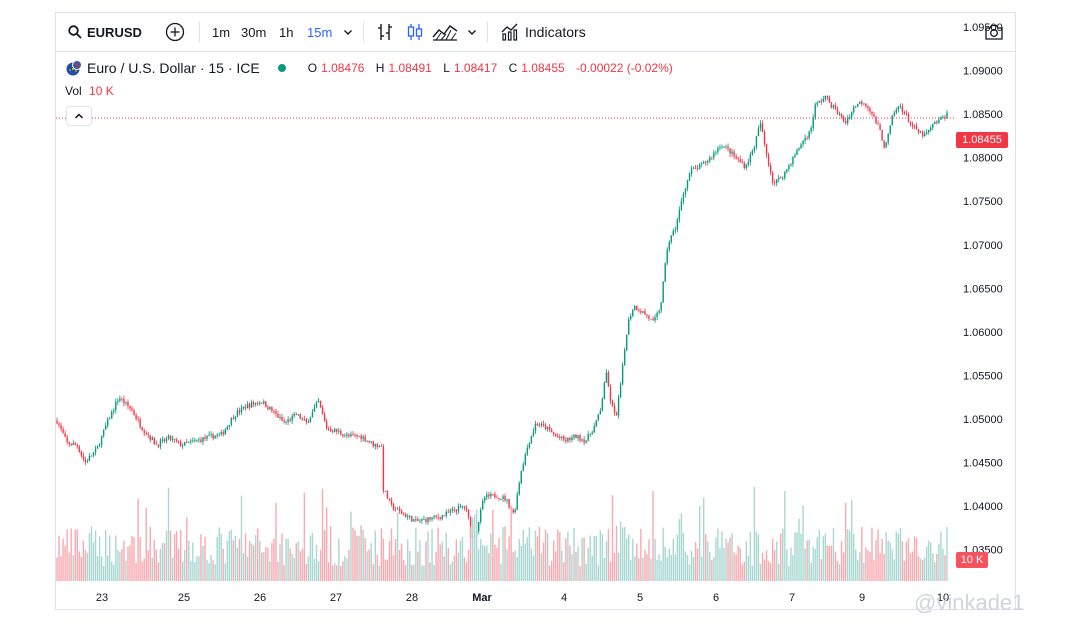 This screenshot has height=639, width=1073. I want to click on interval-dropdown, so click(348, 32).